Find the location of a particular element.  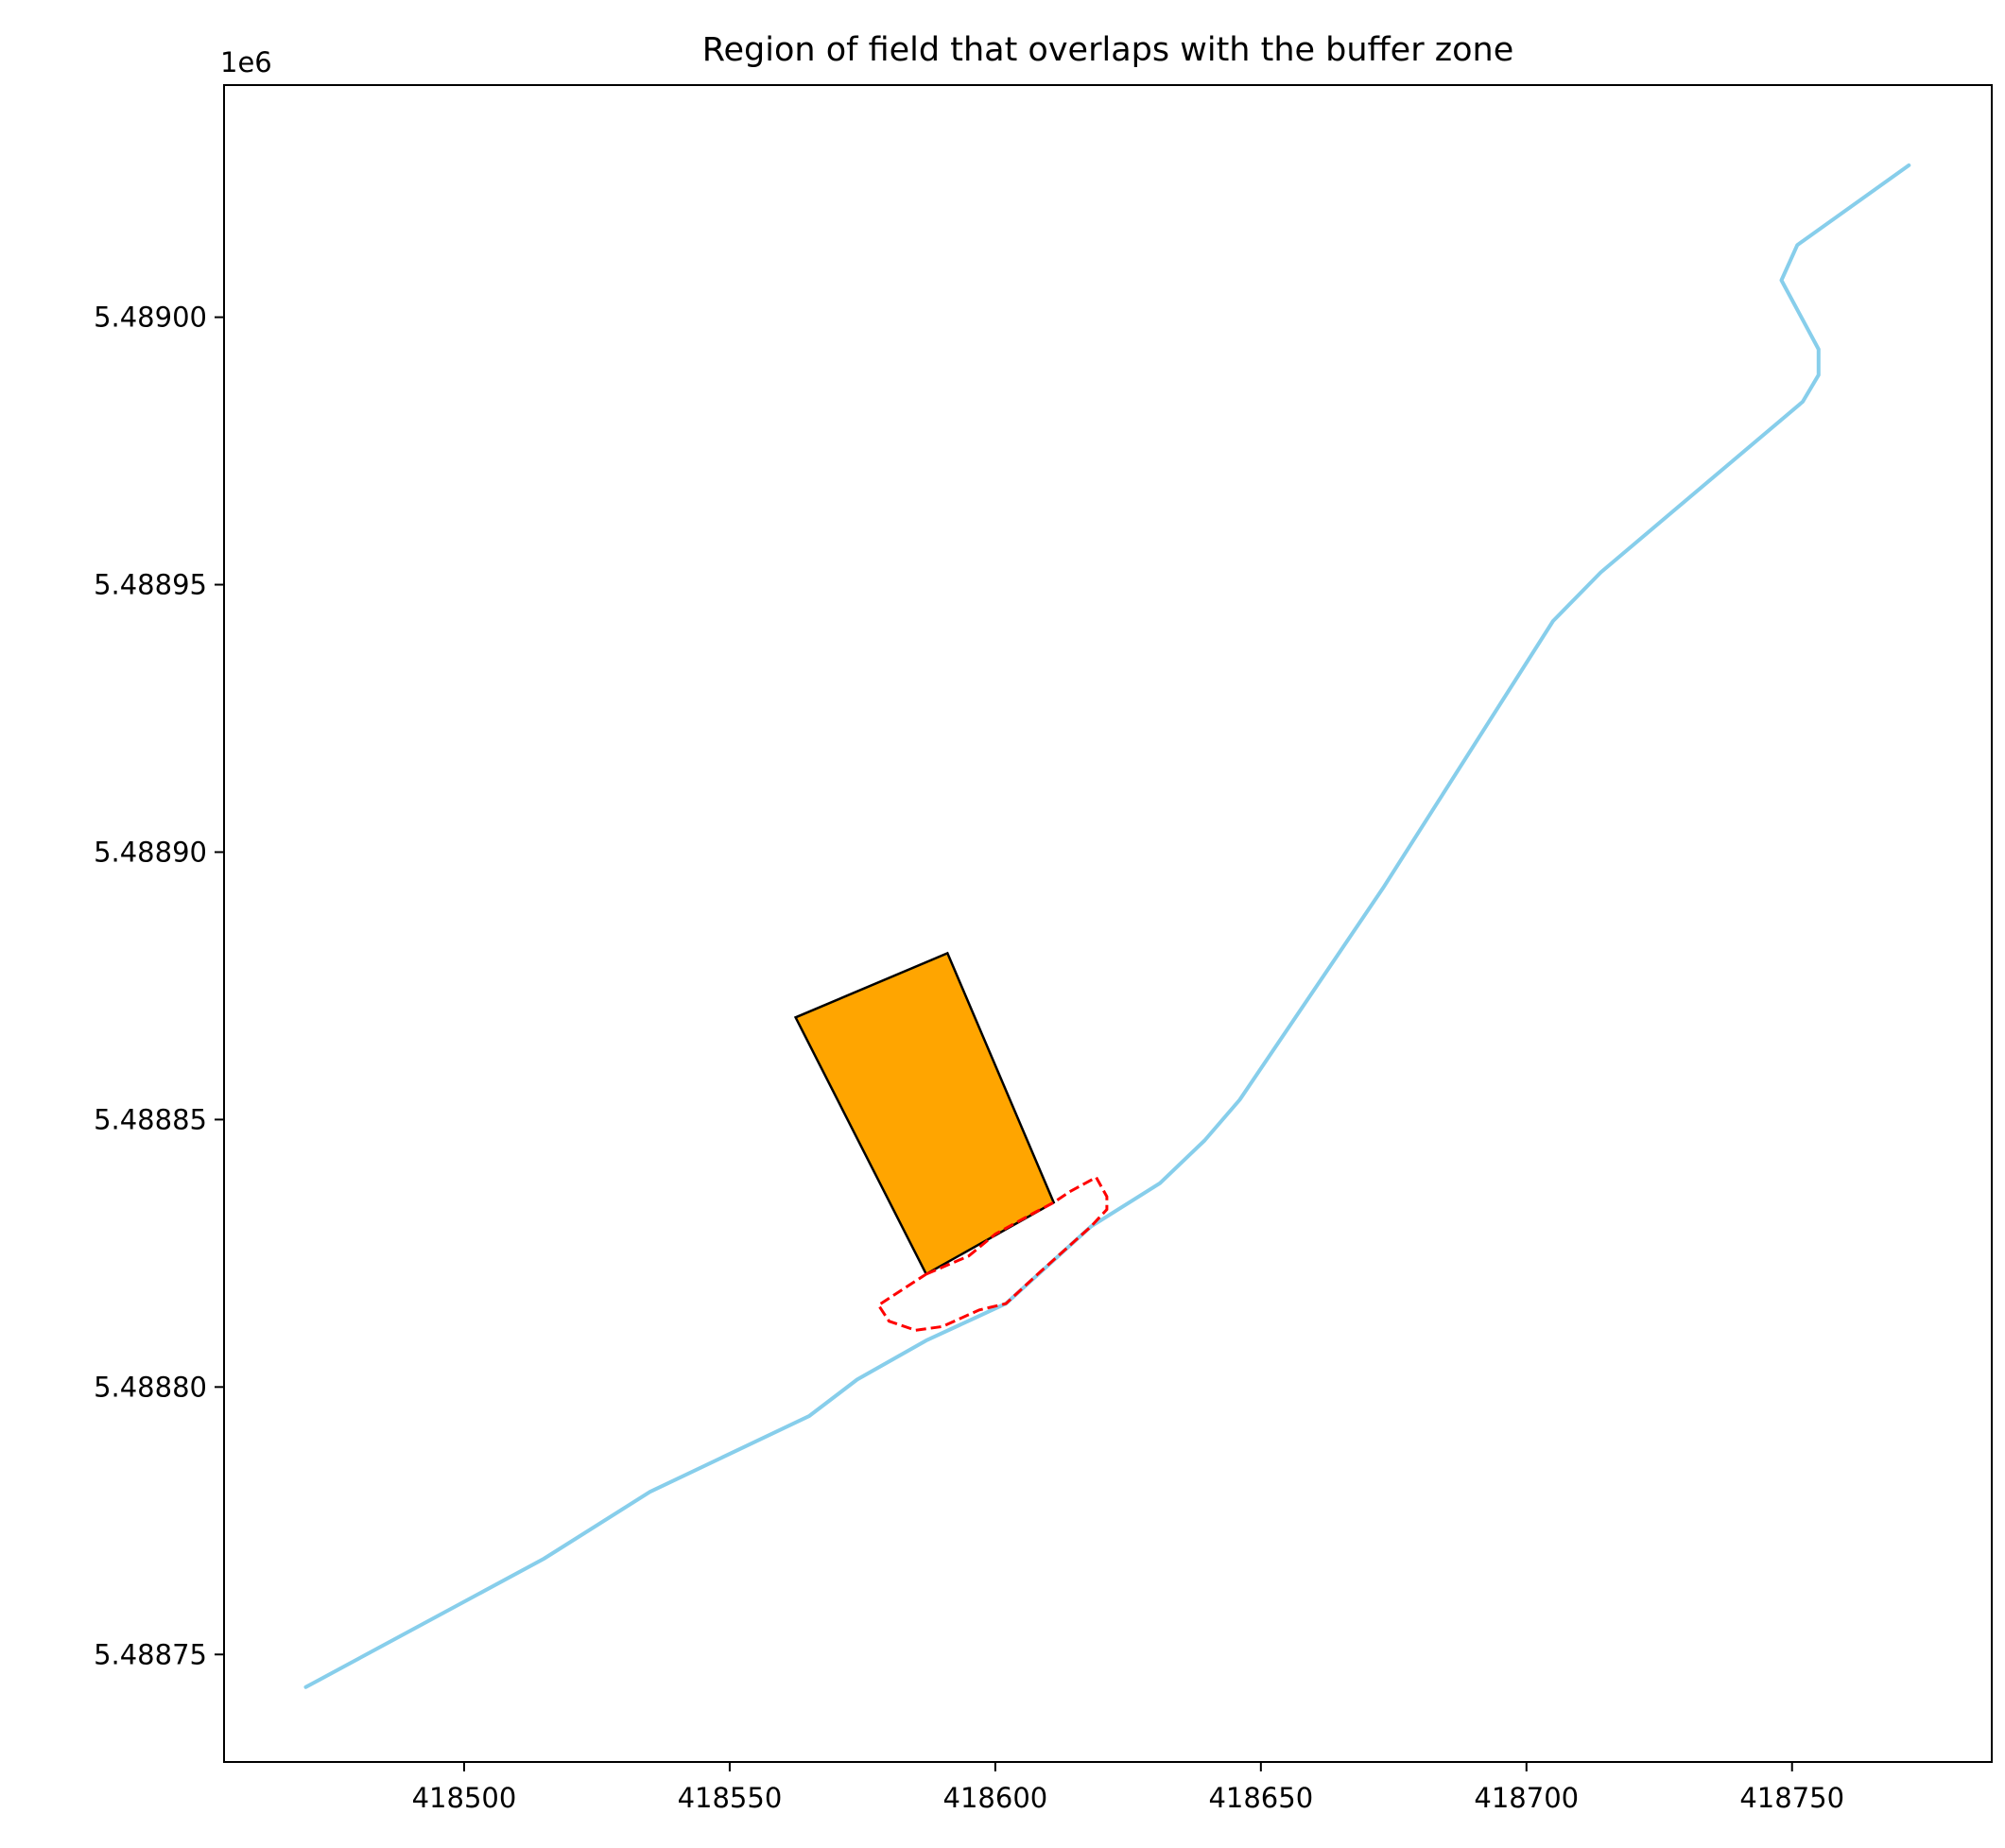

overlap-region-outline is located at coordinates (992, 1253).